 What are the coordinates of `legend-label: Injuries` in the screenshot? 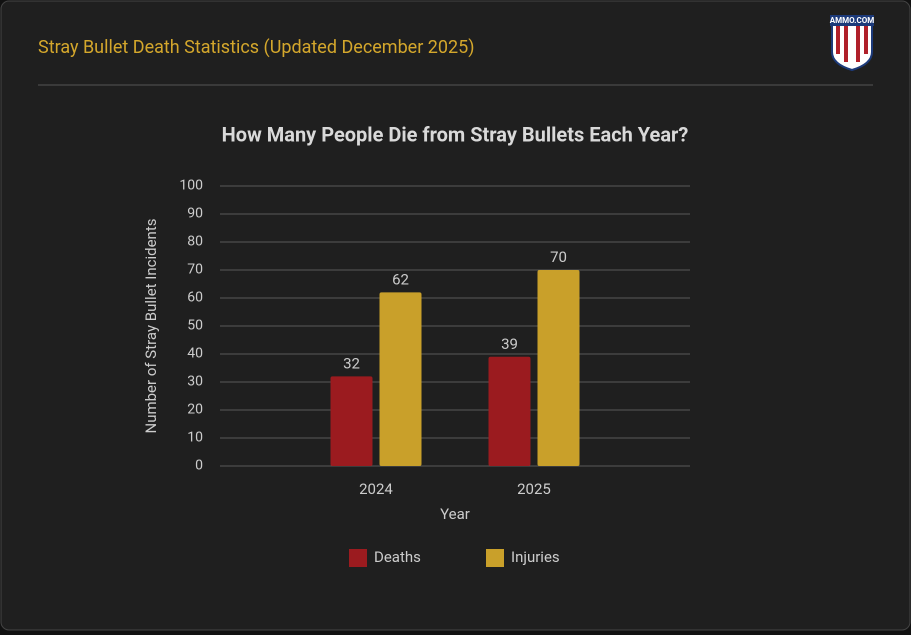 It's located at (535, 557).